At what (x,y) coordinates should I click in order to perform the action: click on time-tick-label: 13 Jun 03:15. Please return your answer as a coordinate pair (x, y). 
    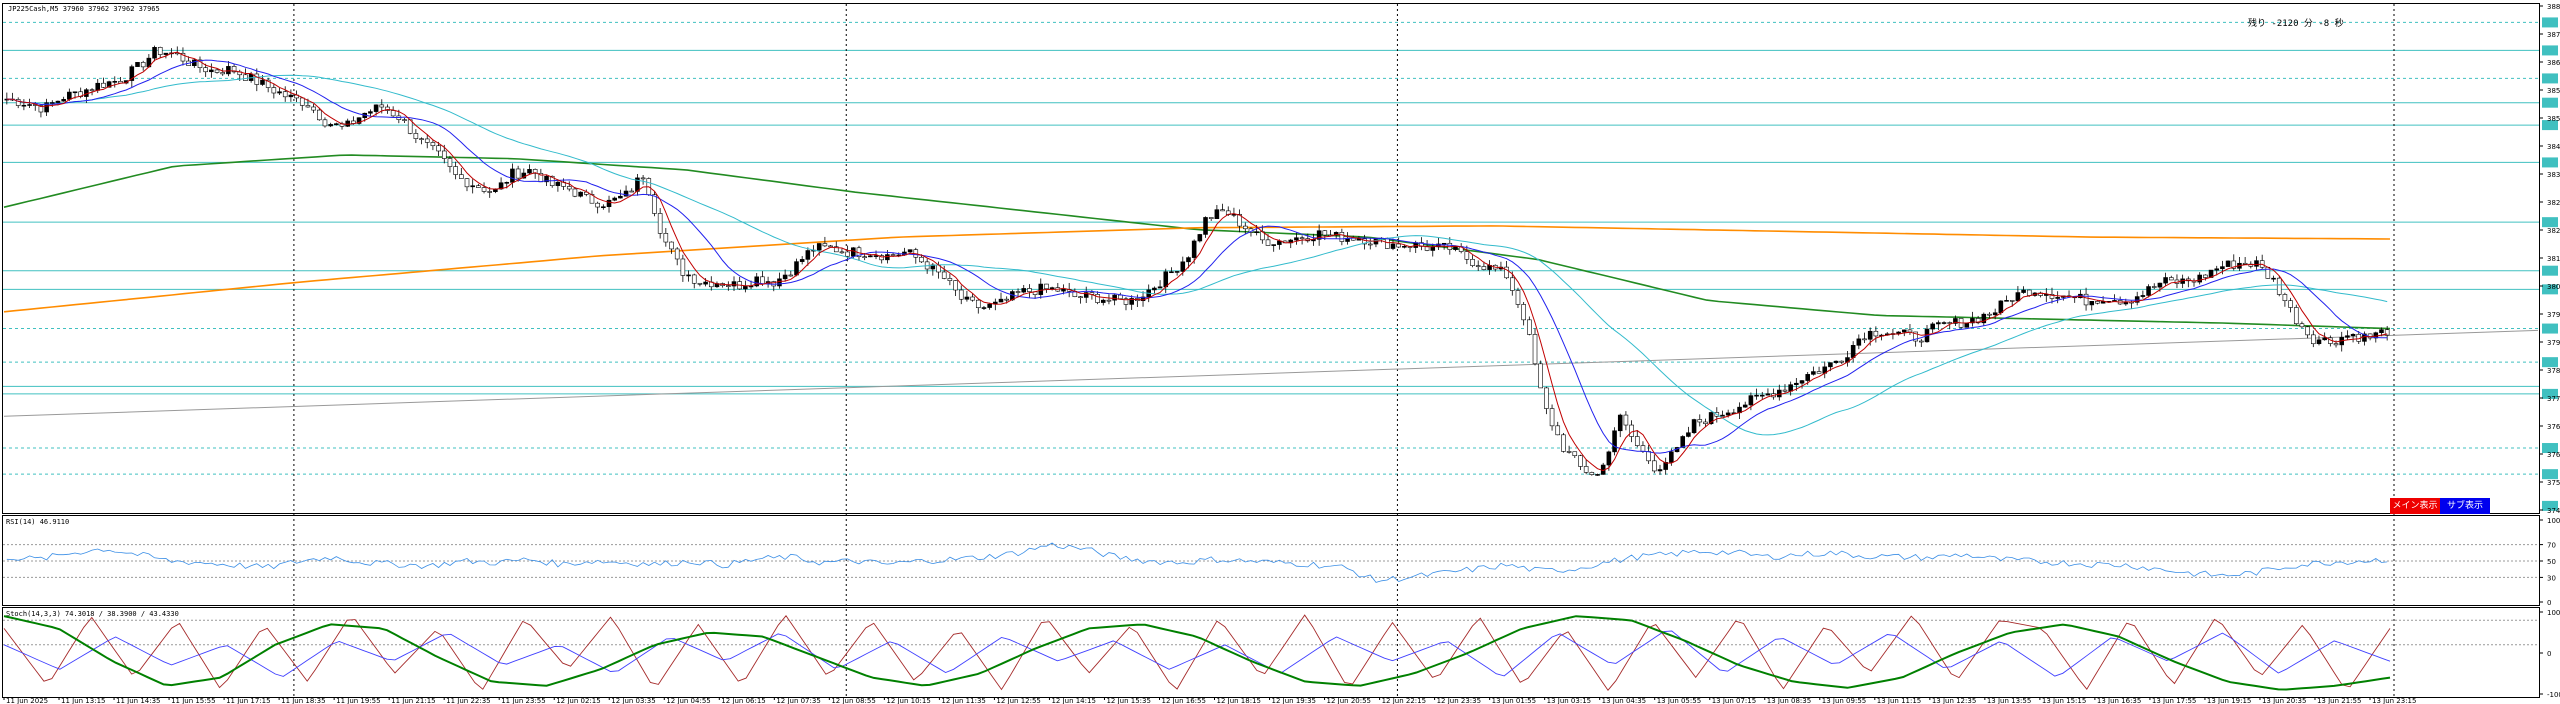
    Looking at the image, I should click on (1569, 700).